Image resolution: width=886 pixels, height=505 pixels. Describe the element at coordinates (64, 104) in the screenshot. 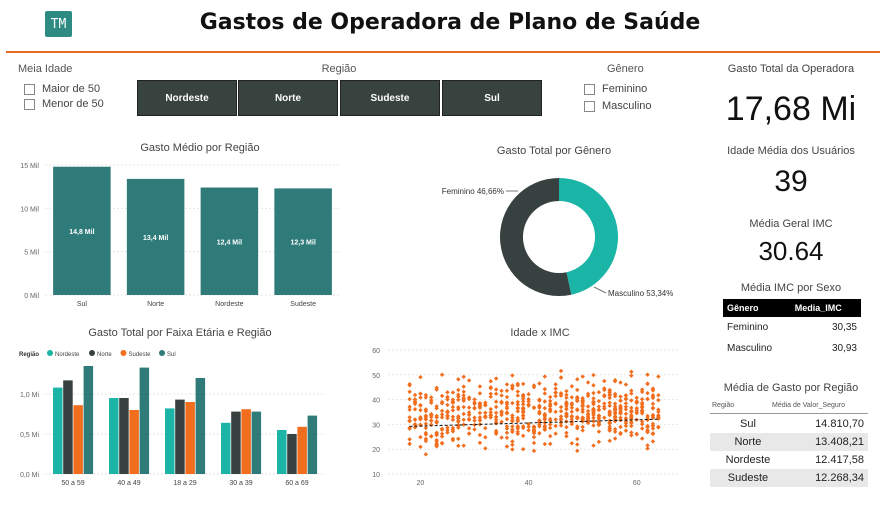

I see `checkbox-menor-50: Menor de 50` at that location.